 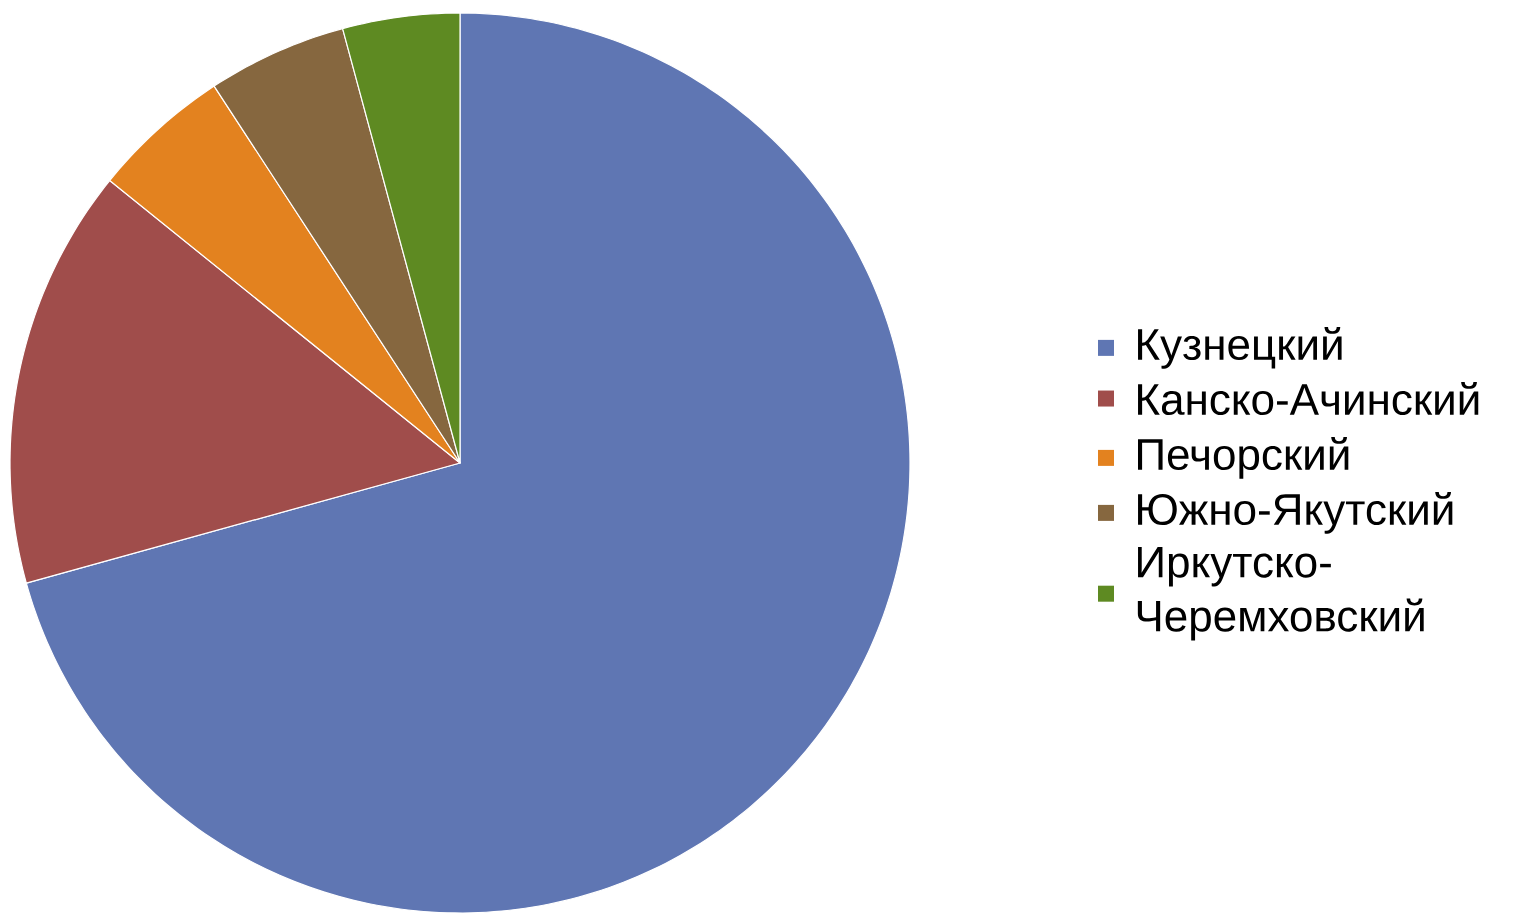 I want to click on legend-label: Кузнецкий, so click(x=1240, y=347).